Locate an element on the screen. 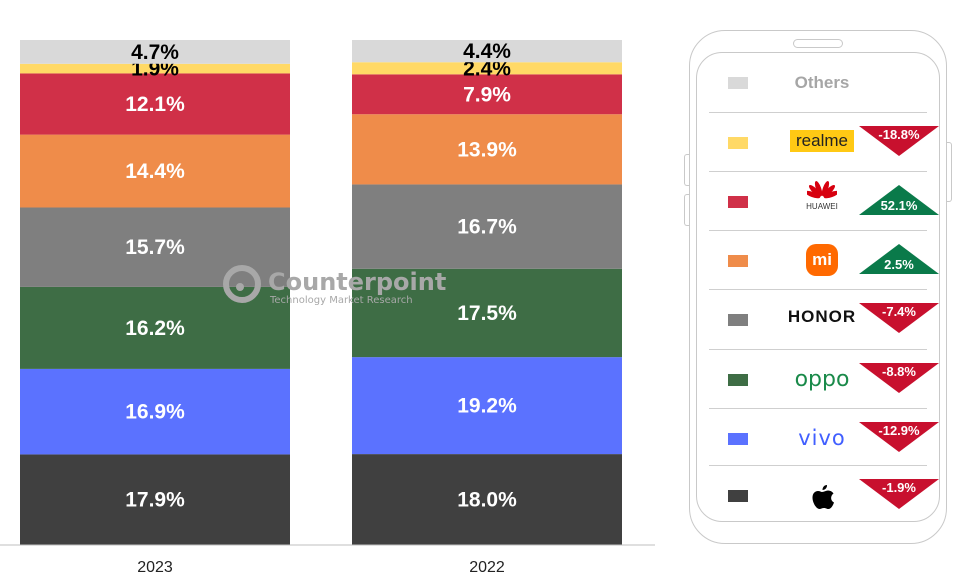  legend-row-honor: HONOR -7.4% is located at coordinates (818, 318).